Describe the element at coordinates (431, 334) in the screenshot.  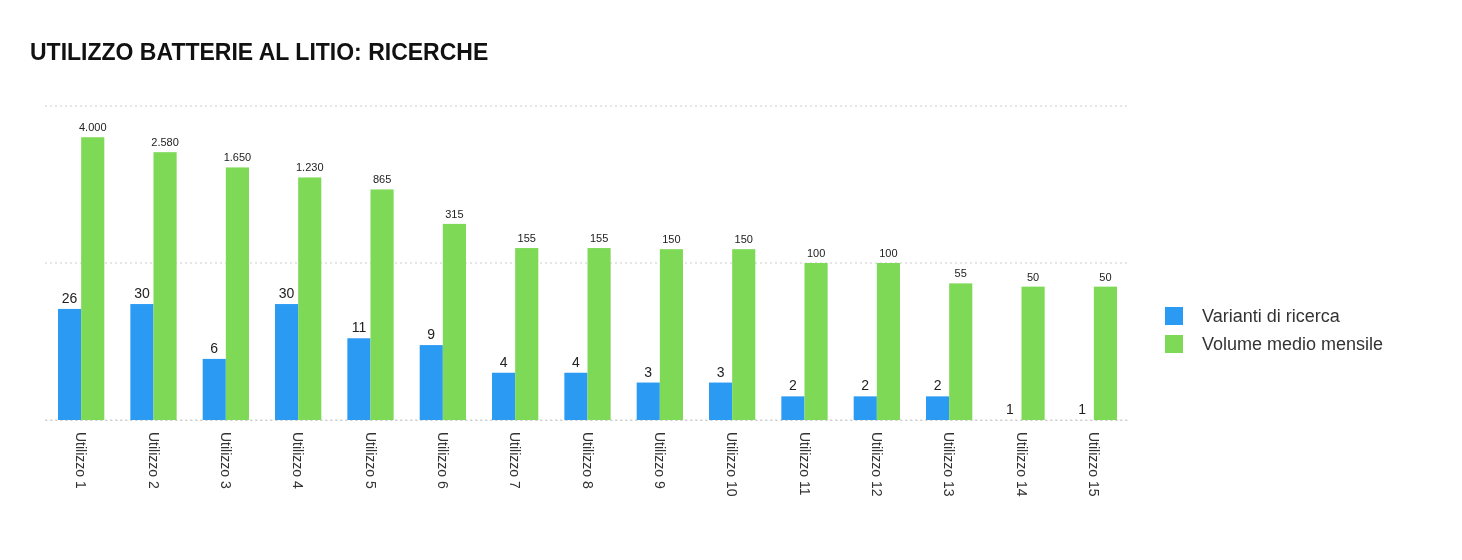
I see `data-label: 9` at that location.